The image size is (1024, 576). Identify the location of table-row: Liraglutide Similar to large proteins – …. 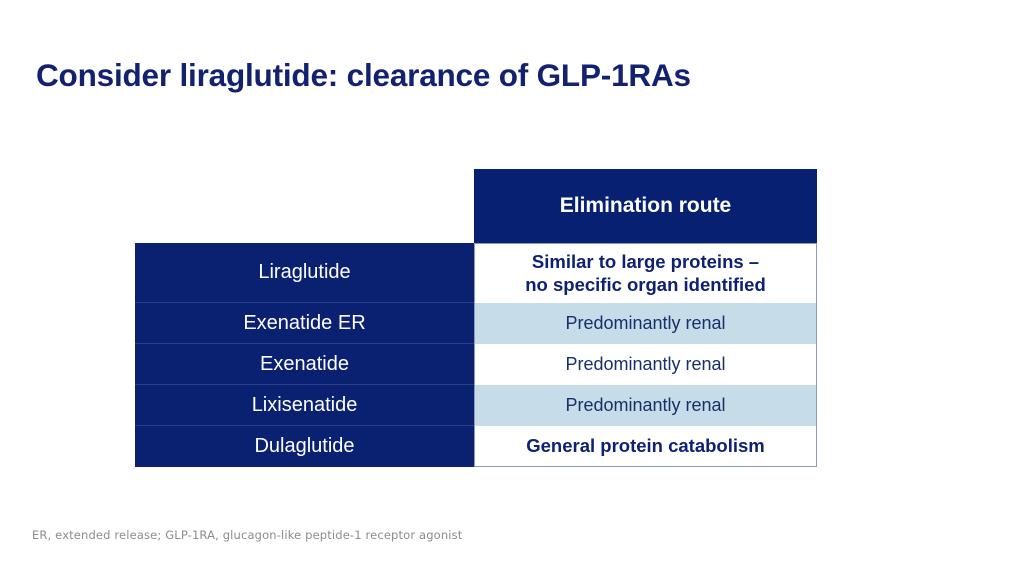
(476, 273).